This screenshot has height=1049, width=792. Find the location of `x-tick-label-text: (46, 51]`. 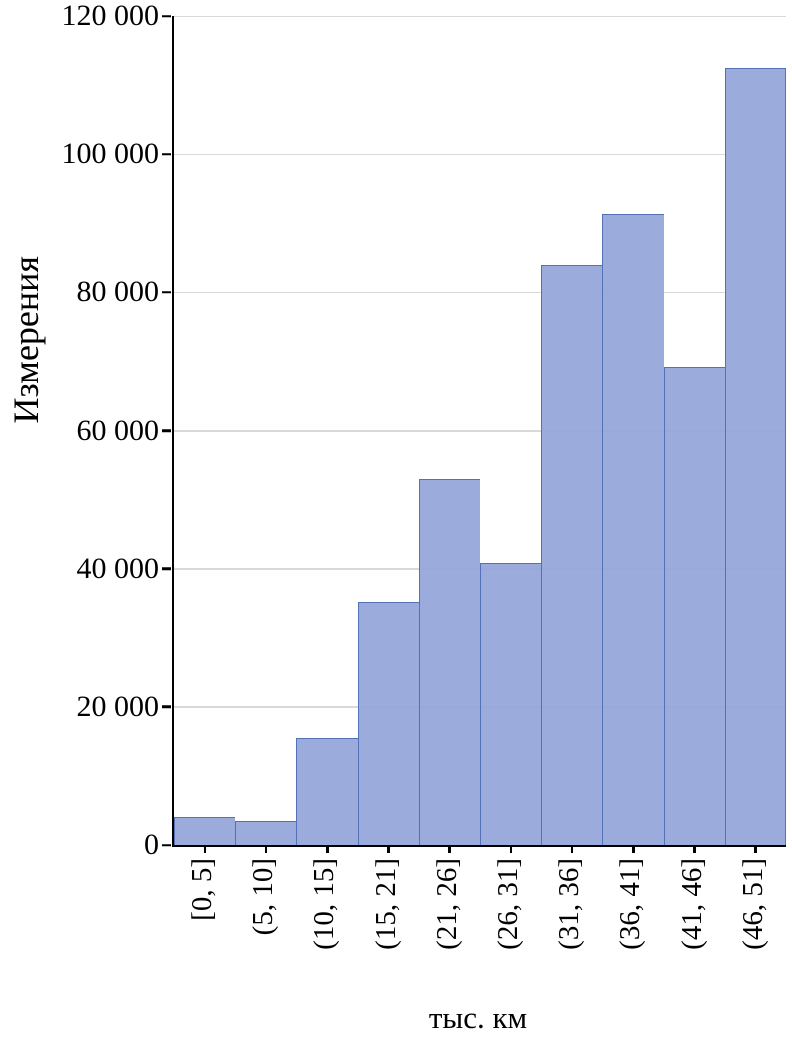

x-tick-label-text: (46, 51] is located at coordinates (752, 904).